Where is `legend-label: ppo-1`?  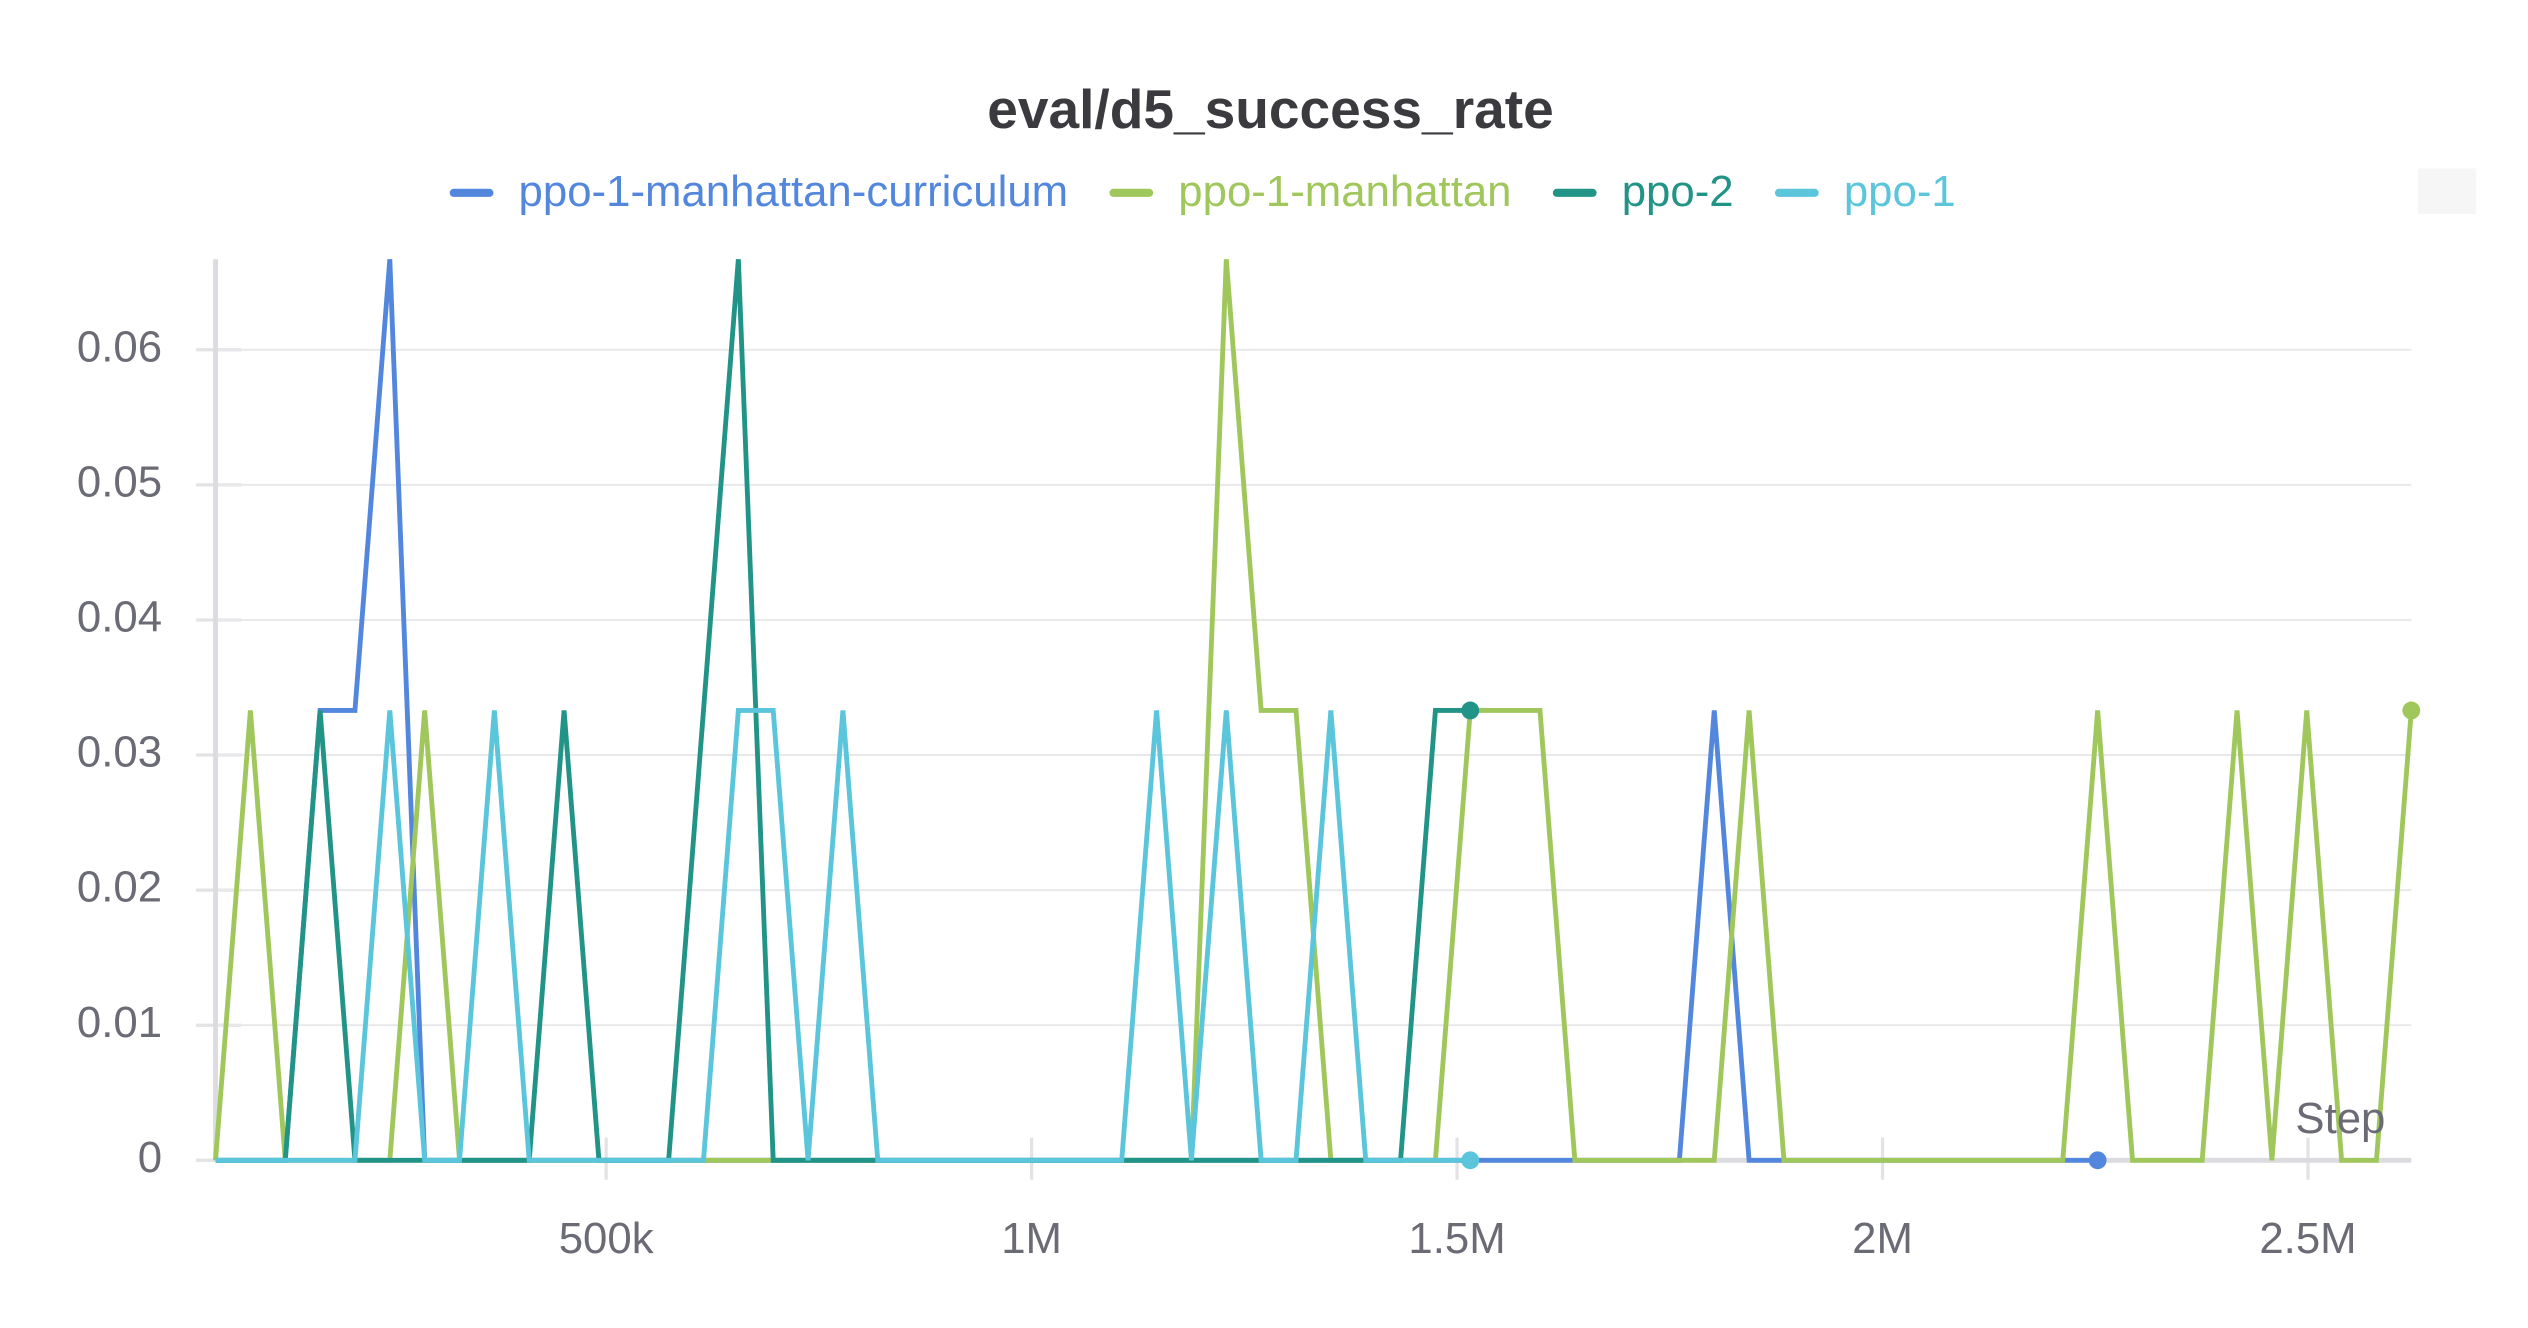 legend-label: ppo-1 is located at coordinates (1900, 191).